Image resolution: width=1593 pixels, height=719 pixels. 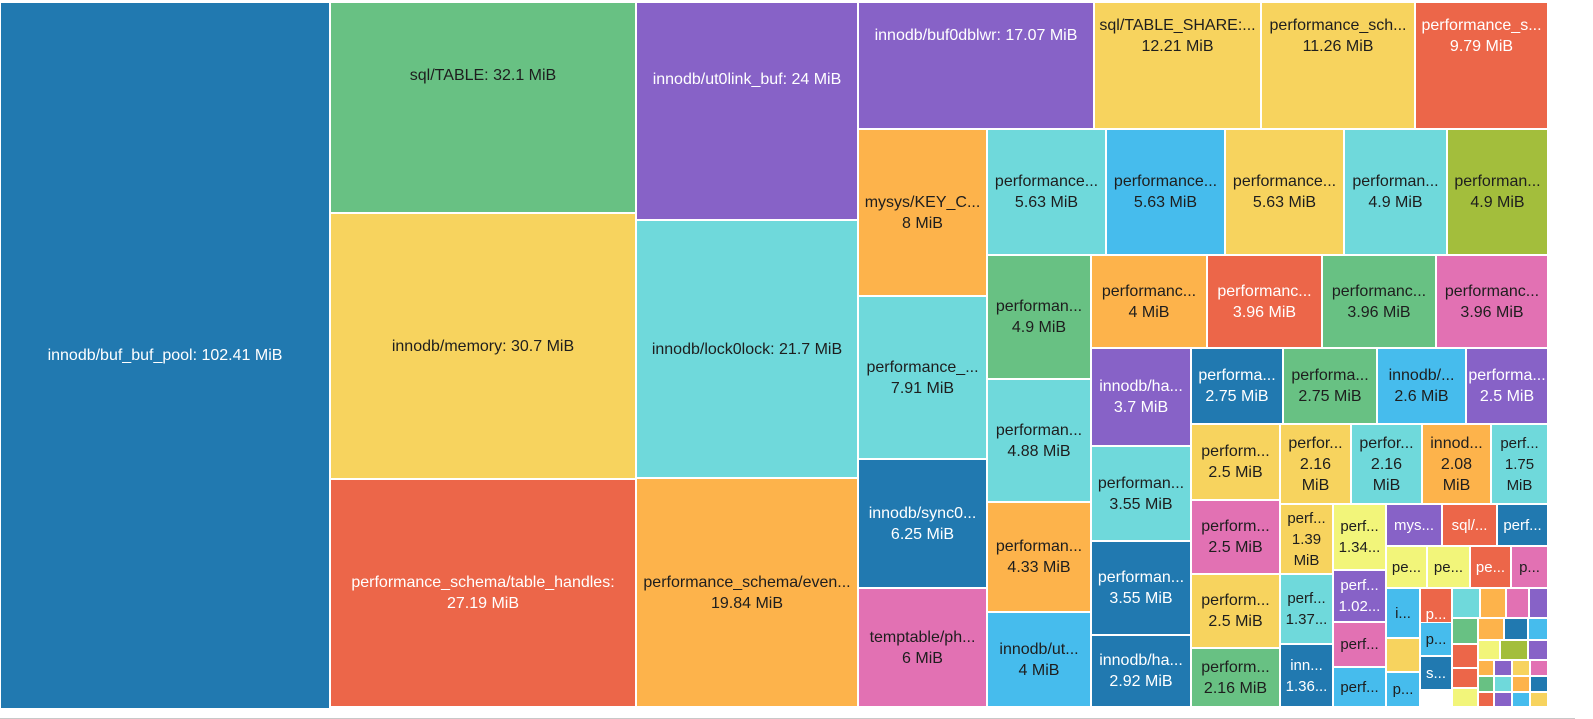 I want to click on treemap-cell: performan... 4.88 MiB, so click(x=1039, y=440).